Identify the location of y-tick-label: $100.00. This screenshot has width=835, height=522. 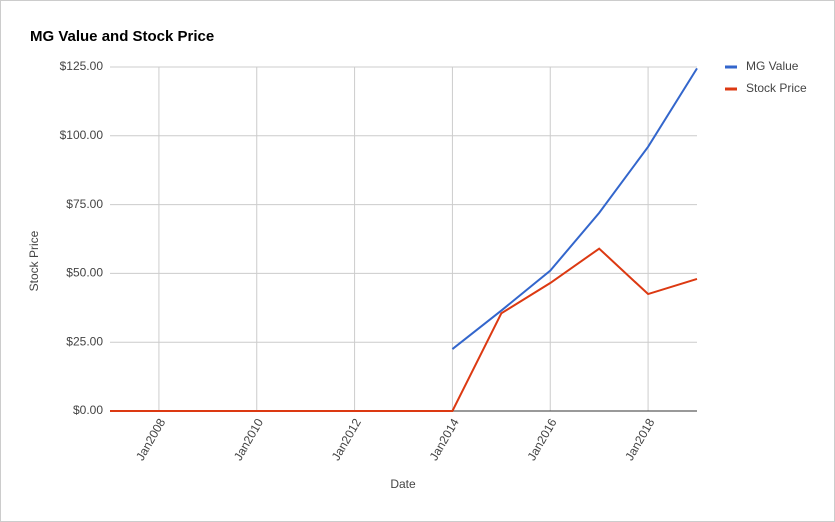
(82, 135).